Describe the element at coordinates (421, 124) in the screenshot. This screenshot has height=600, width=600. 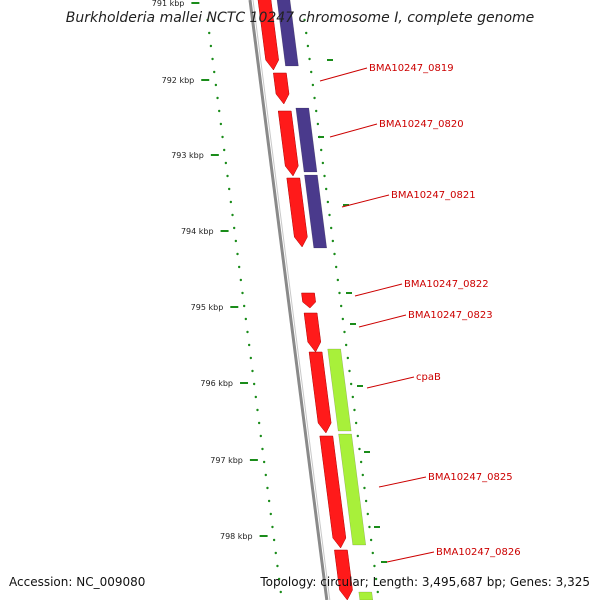
I see `gene-label: BMA10247_0820` at that location.